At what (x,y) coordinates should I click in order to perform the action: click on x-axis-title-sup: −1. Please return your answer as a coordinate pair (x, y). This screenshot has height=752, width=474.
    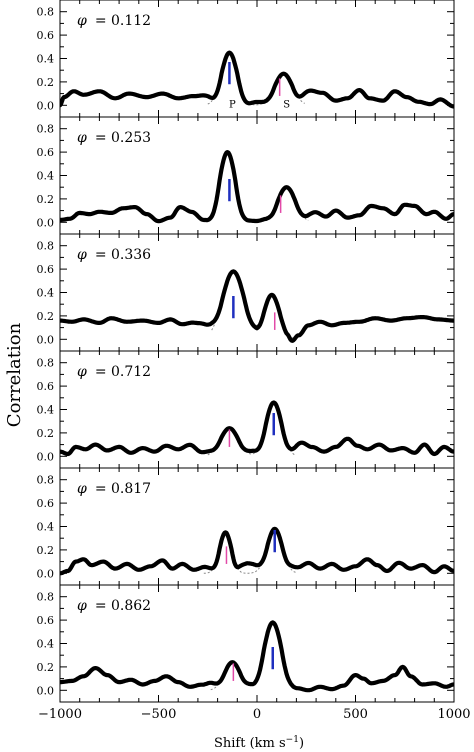
    Looking at the image, I should click on (292, 740).